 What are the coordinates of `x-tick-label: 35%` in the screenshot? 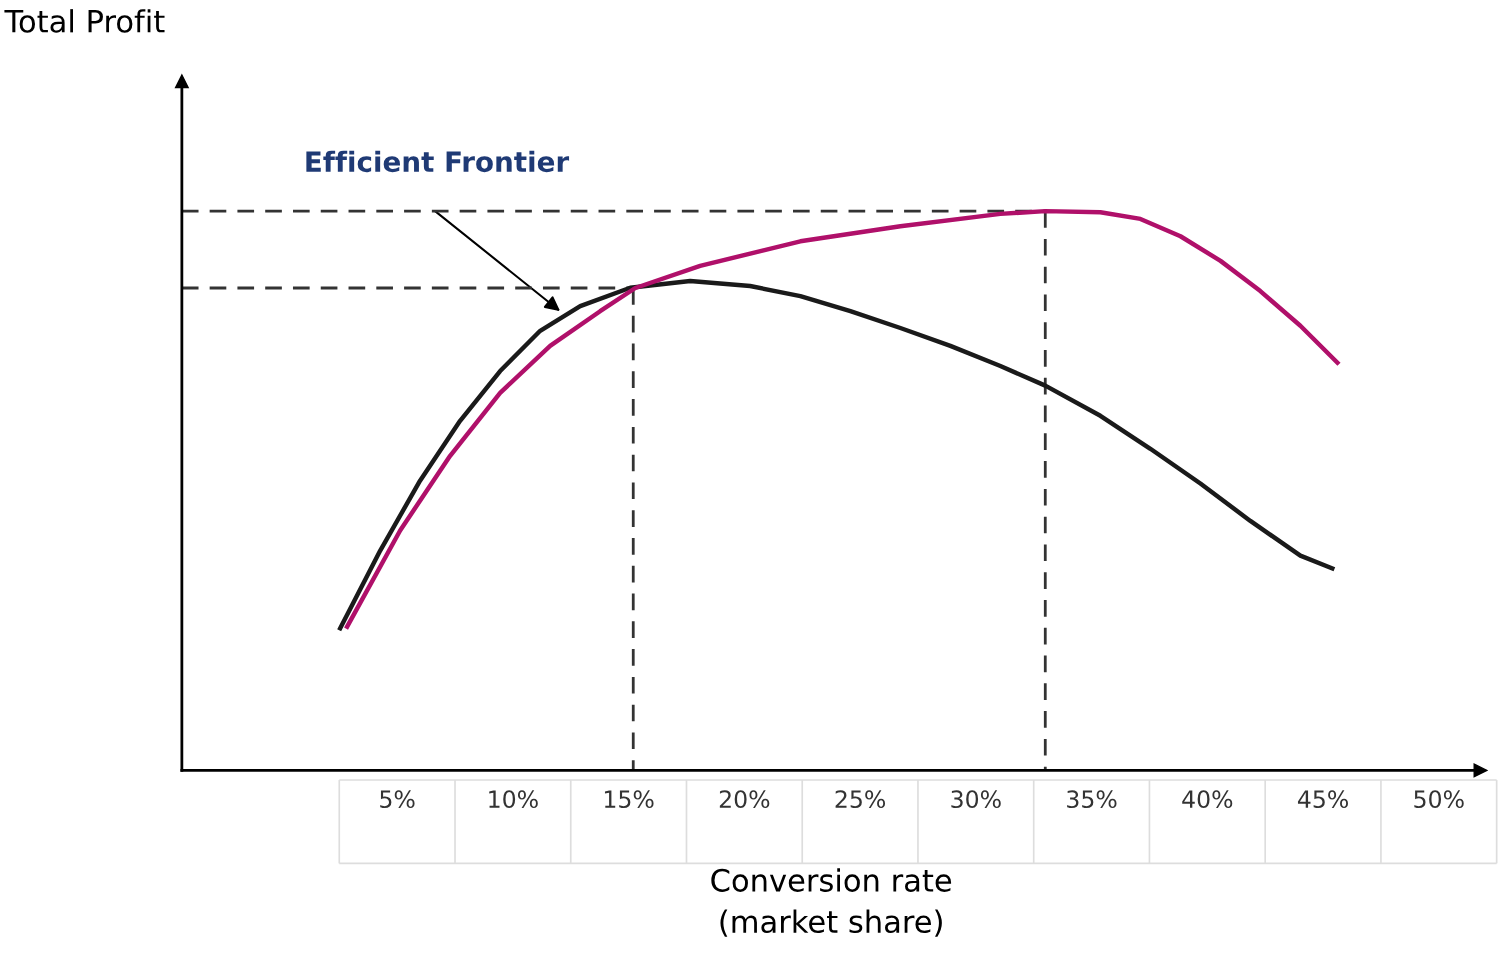 It's located at (1092, 799).